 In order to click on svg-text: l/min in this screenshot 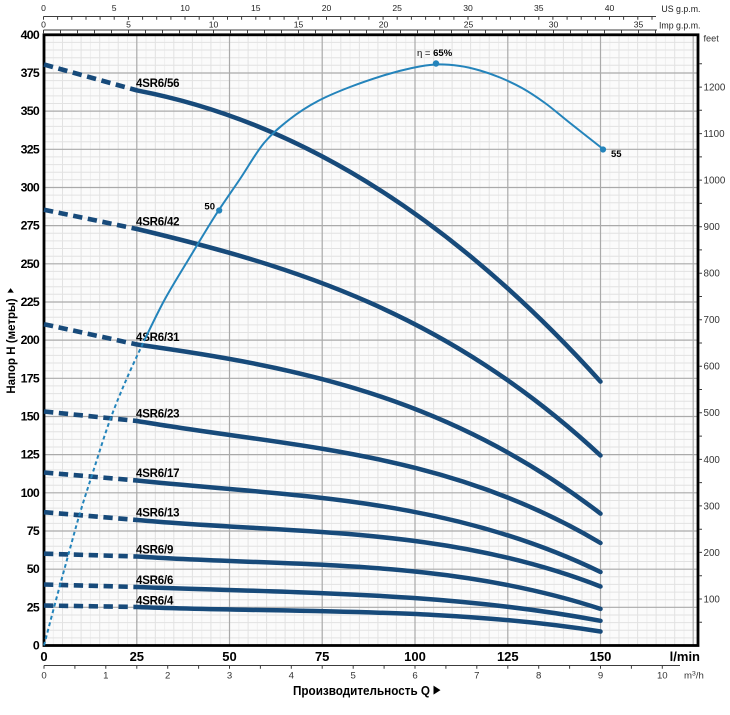, I will do `click(685, 656)`.